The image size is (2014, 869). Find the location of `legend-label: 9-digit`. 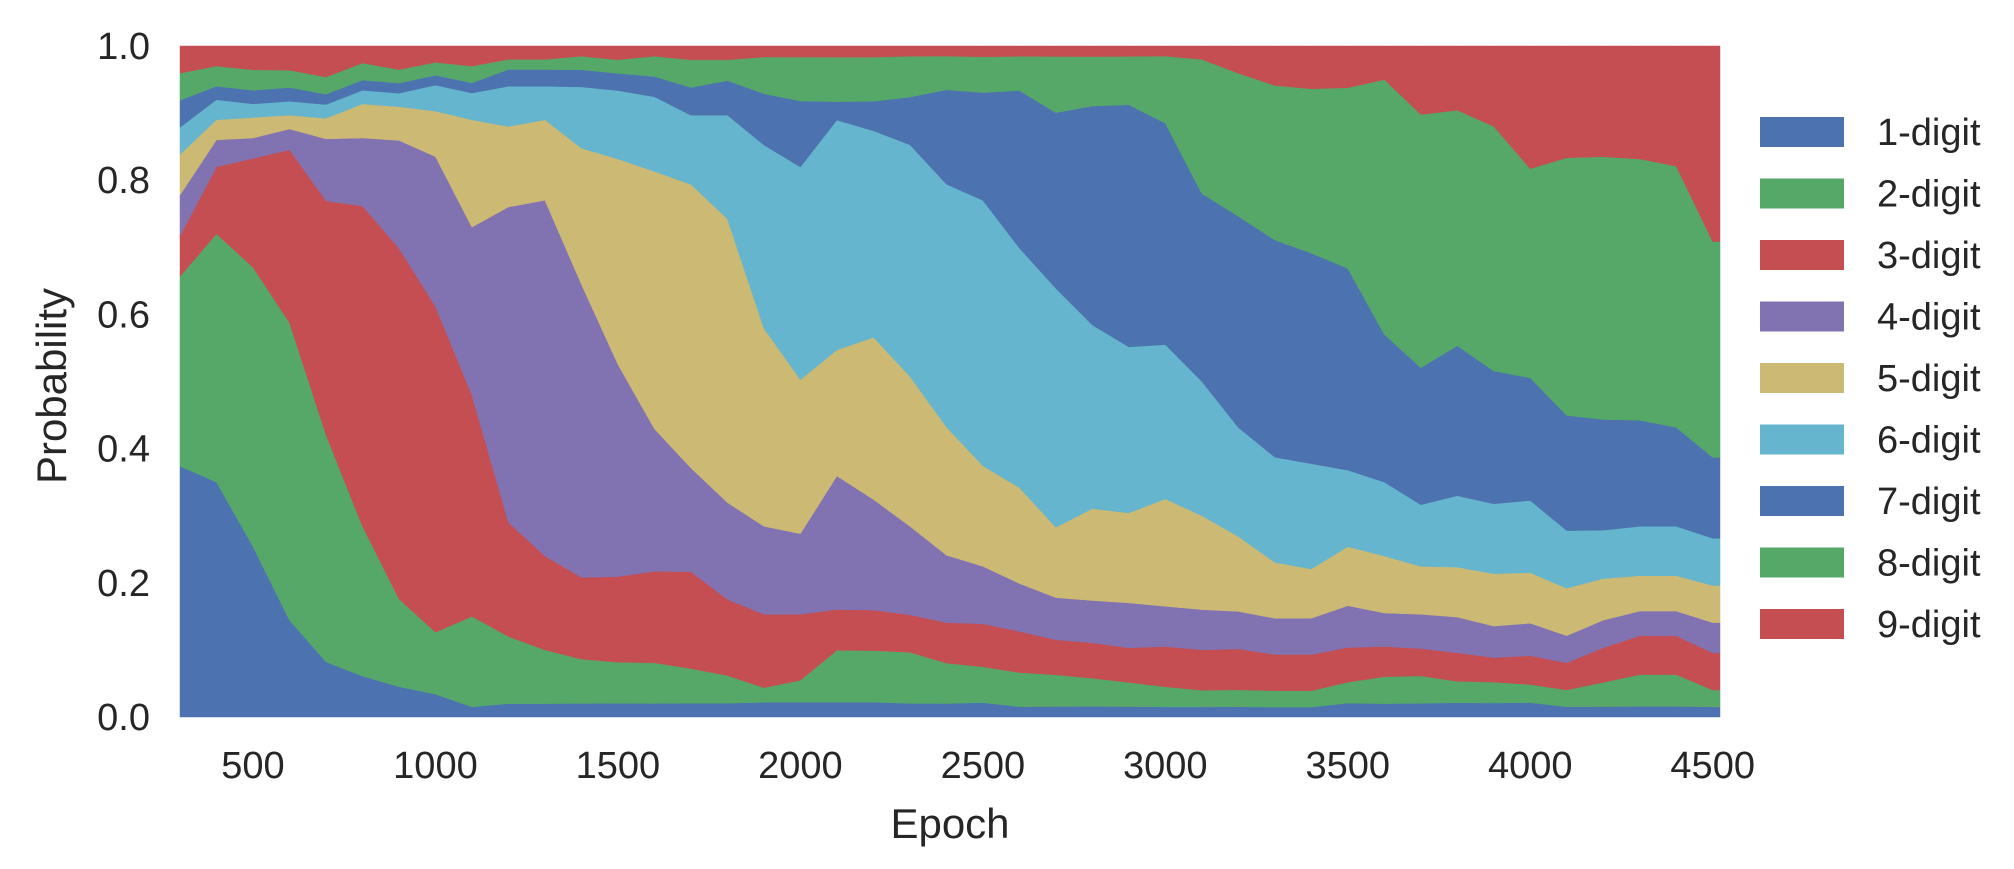

legend-label: 9-digit is located at coordinates (1929, 625).